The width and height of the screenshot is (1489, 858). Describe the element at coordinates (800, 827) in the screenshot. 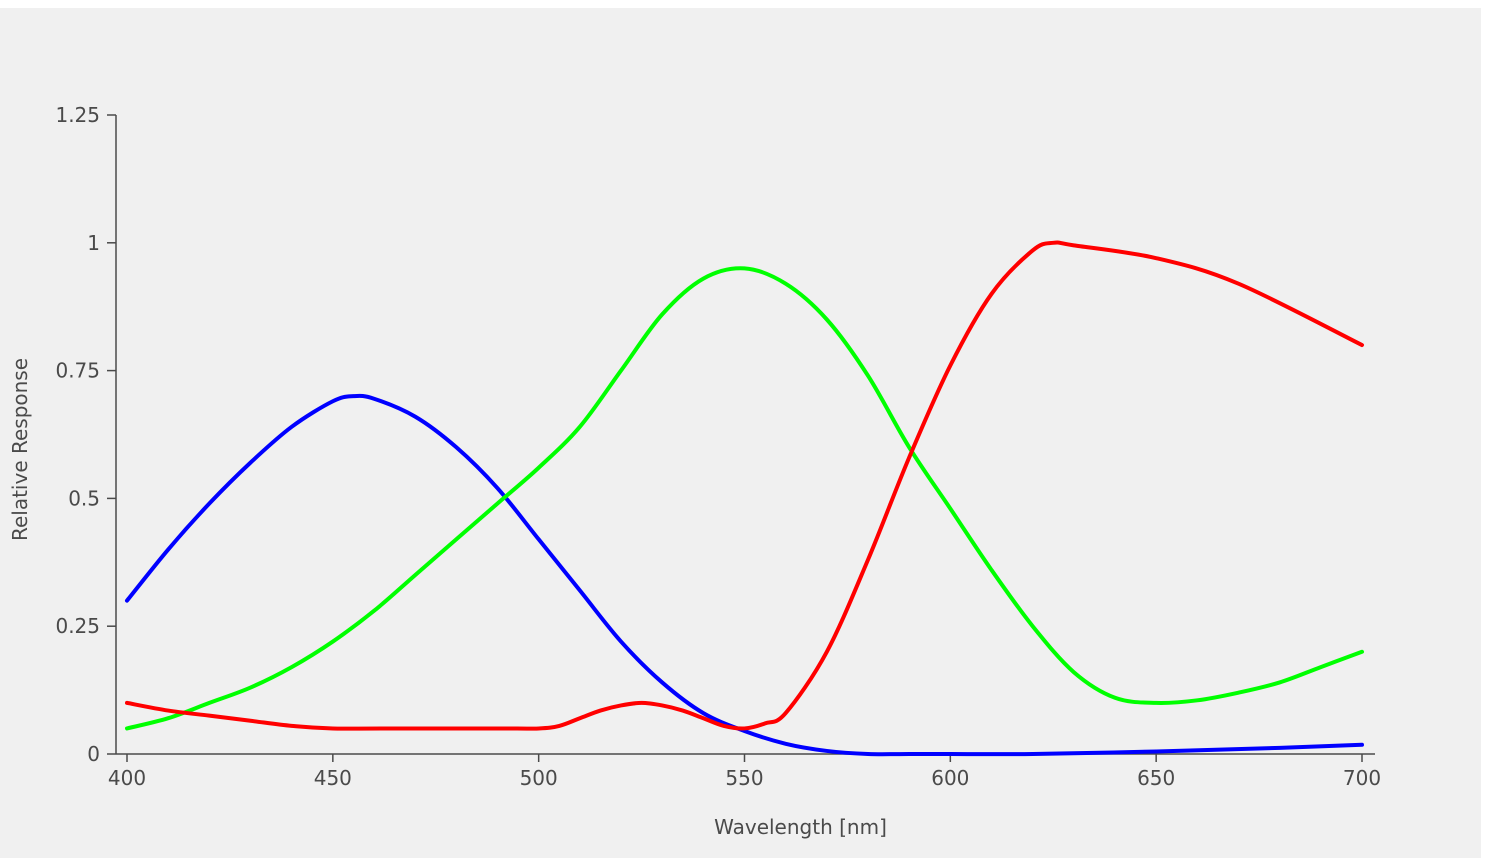

I see `x-axis-title: Wavelength [nm]` at that location.